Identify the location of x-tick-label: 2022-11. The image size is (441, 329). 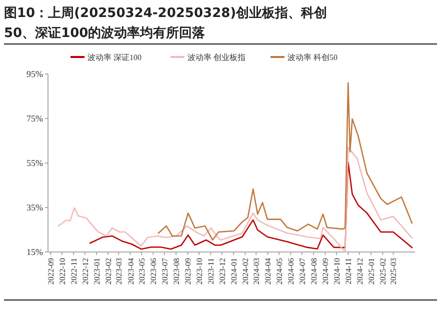
(74, 271).